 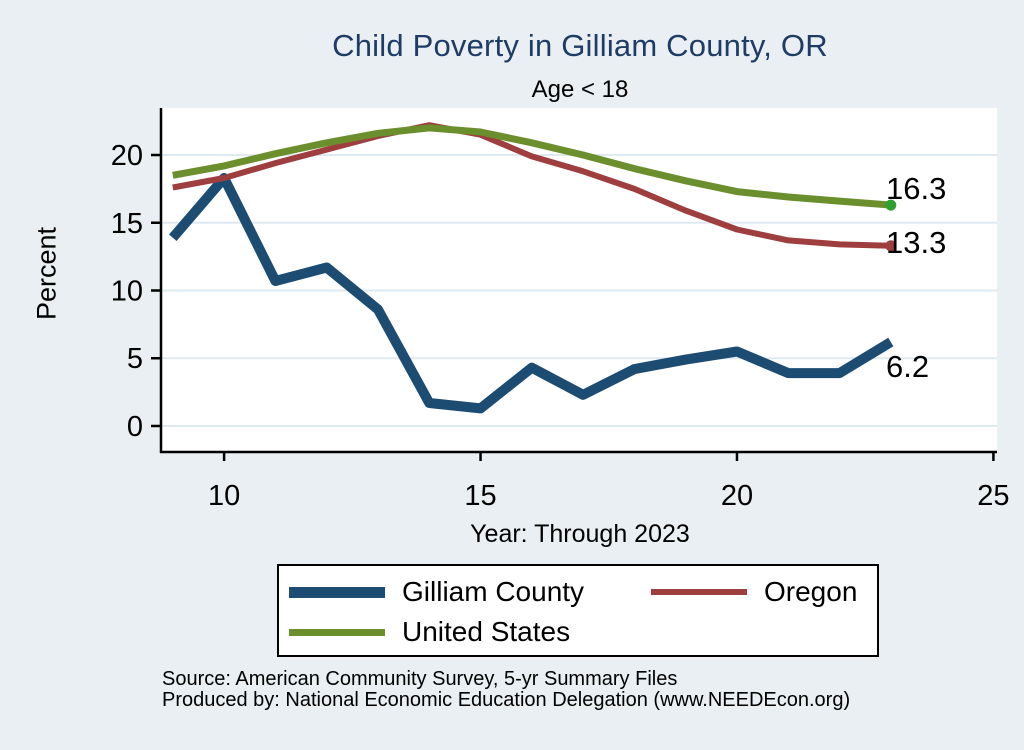 I want to click on chart-subtitle: Age < 18, so click(x=580, y=89).